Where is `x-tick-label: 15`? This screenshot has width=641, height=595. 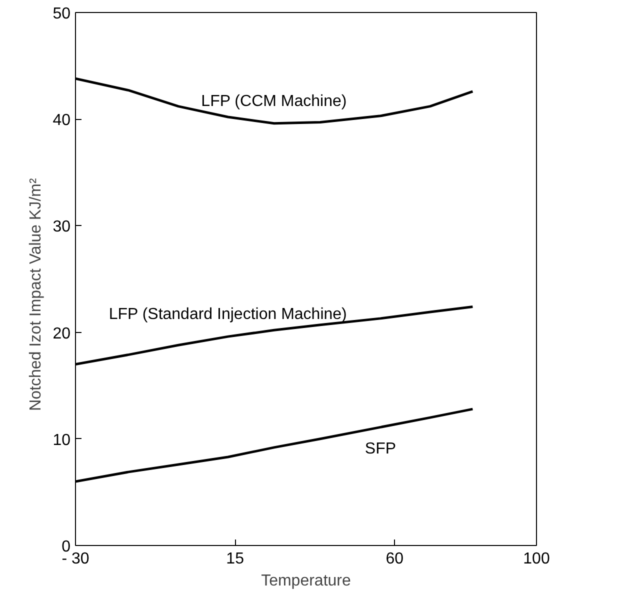 x-tick-label: 15 is located at coordinates (235, 559).